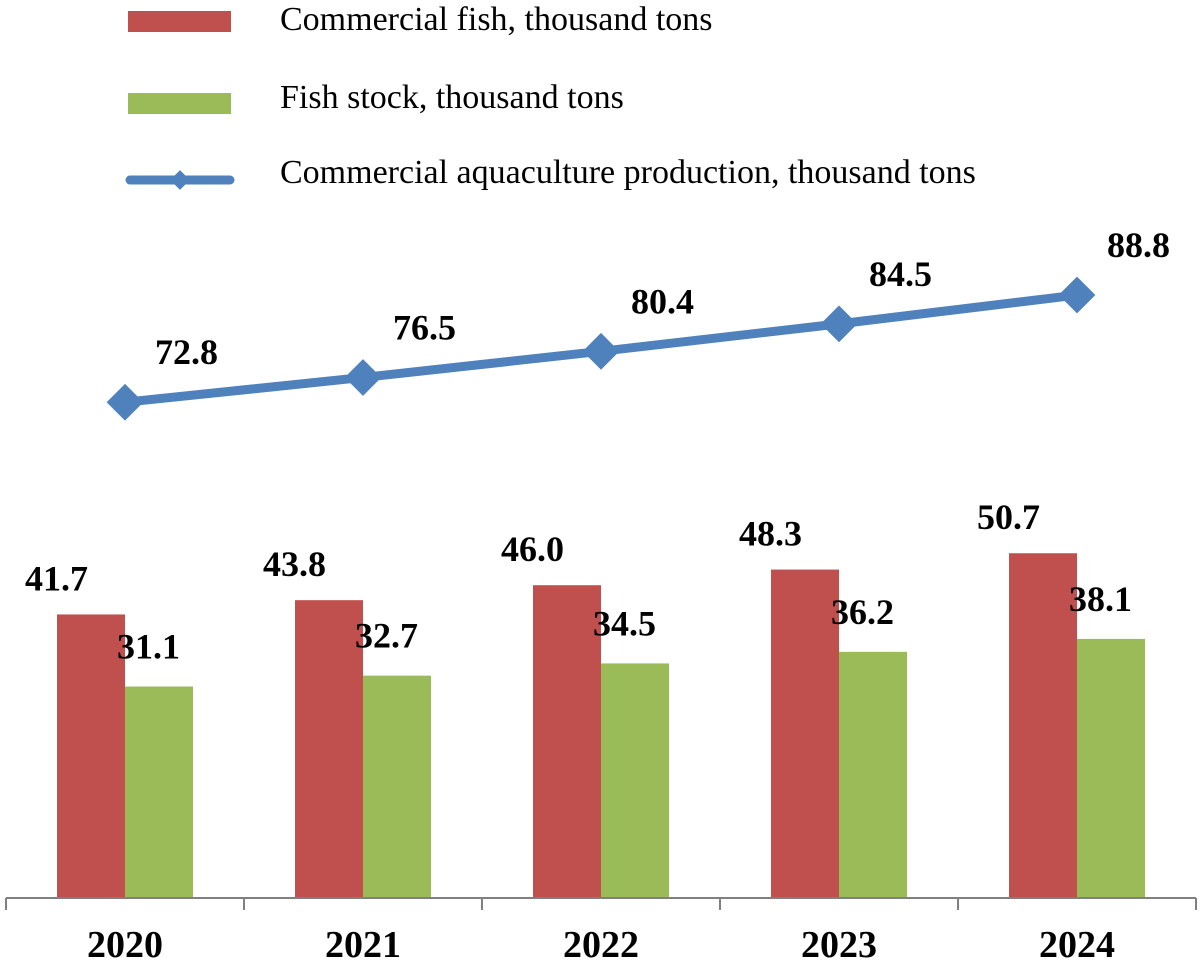  I want to click on x-tick-label-2023: 2023, so click(839, 945).